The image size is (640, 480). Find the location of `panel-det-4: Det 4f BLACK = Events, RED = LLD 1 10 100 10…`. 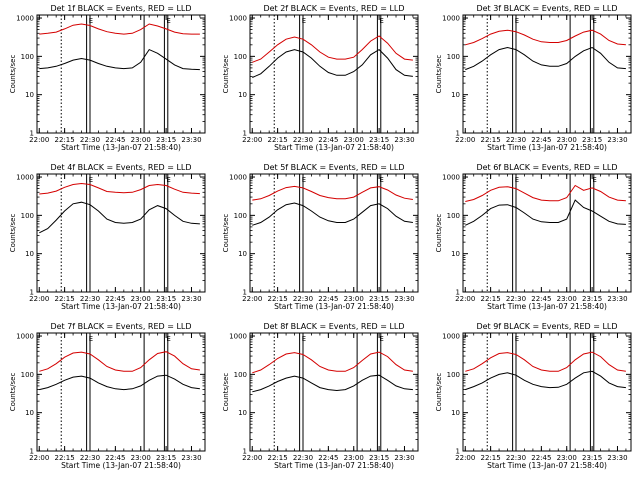

panel-det-4: Det 4f BLACK = Events, RED = LLD 1 10 100 10… is located at coordinates (107, 237).